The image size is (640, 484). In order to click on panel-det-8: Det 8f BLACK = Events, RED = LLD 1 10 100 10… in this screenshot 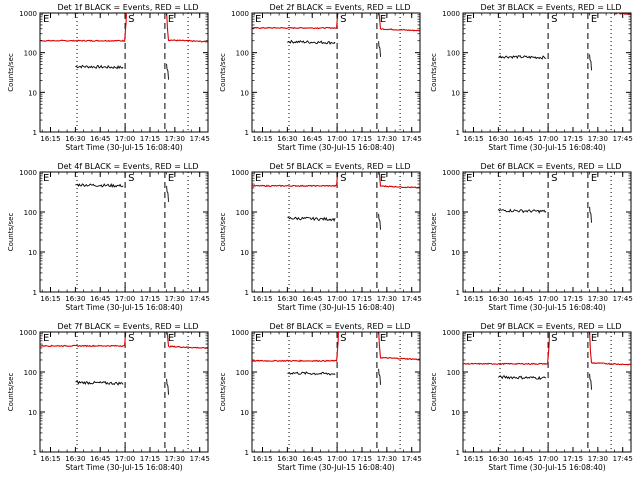, I will do `click(320, 397)`.